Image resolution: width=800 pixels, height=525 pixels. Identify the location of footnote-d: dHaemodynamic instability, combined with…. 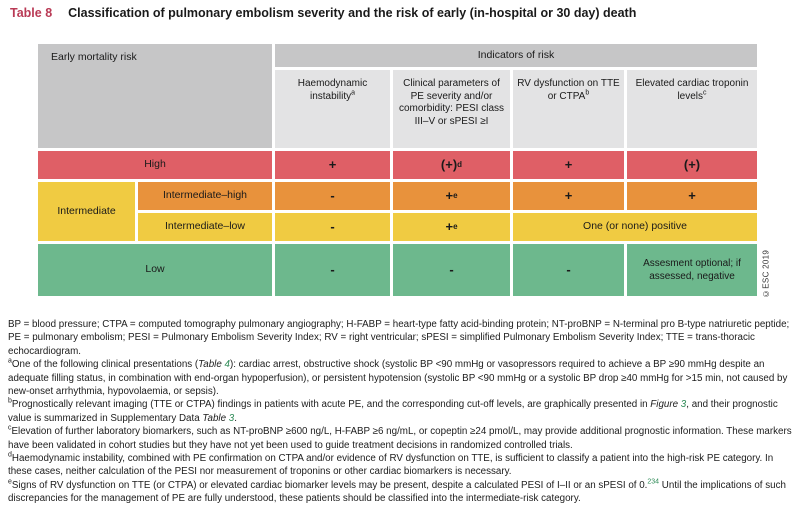
(391, 464).